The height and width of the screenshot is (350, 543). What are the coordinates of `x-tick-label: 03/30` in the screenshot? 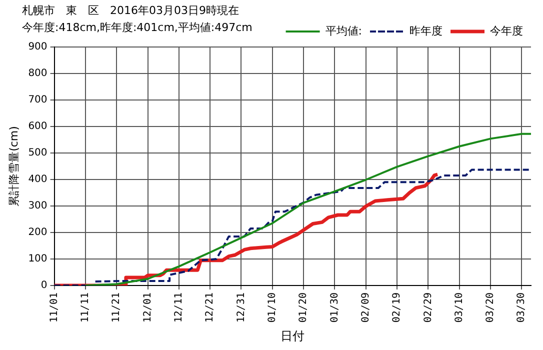 It's located at (522, 307).